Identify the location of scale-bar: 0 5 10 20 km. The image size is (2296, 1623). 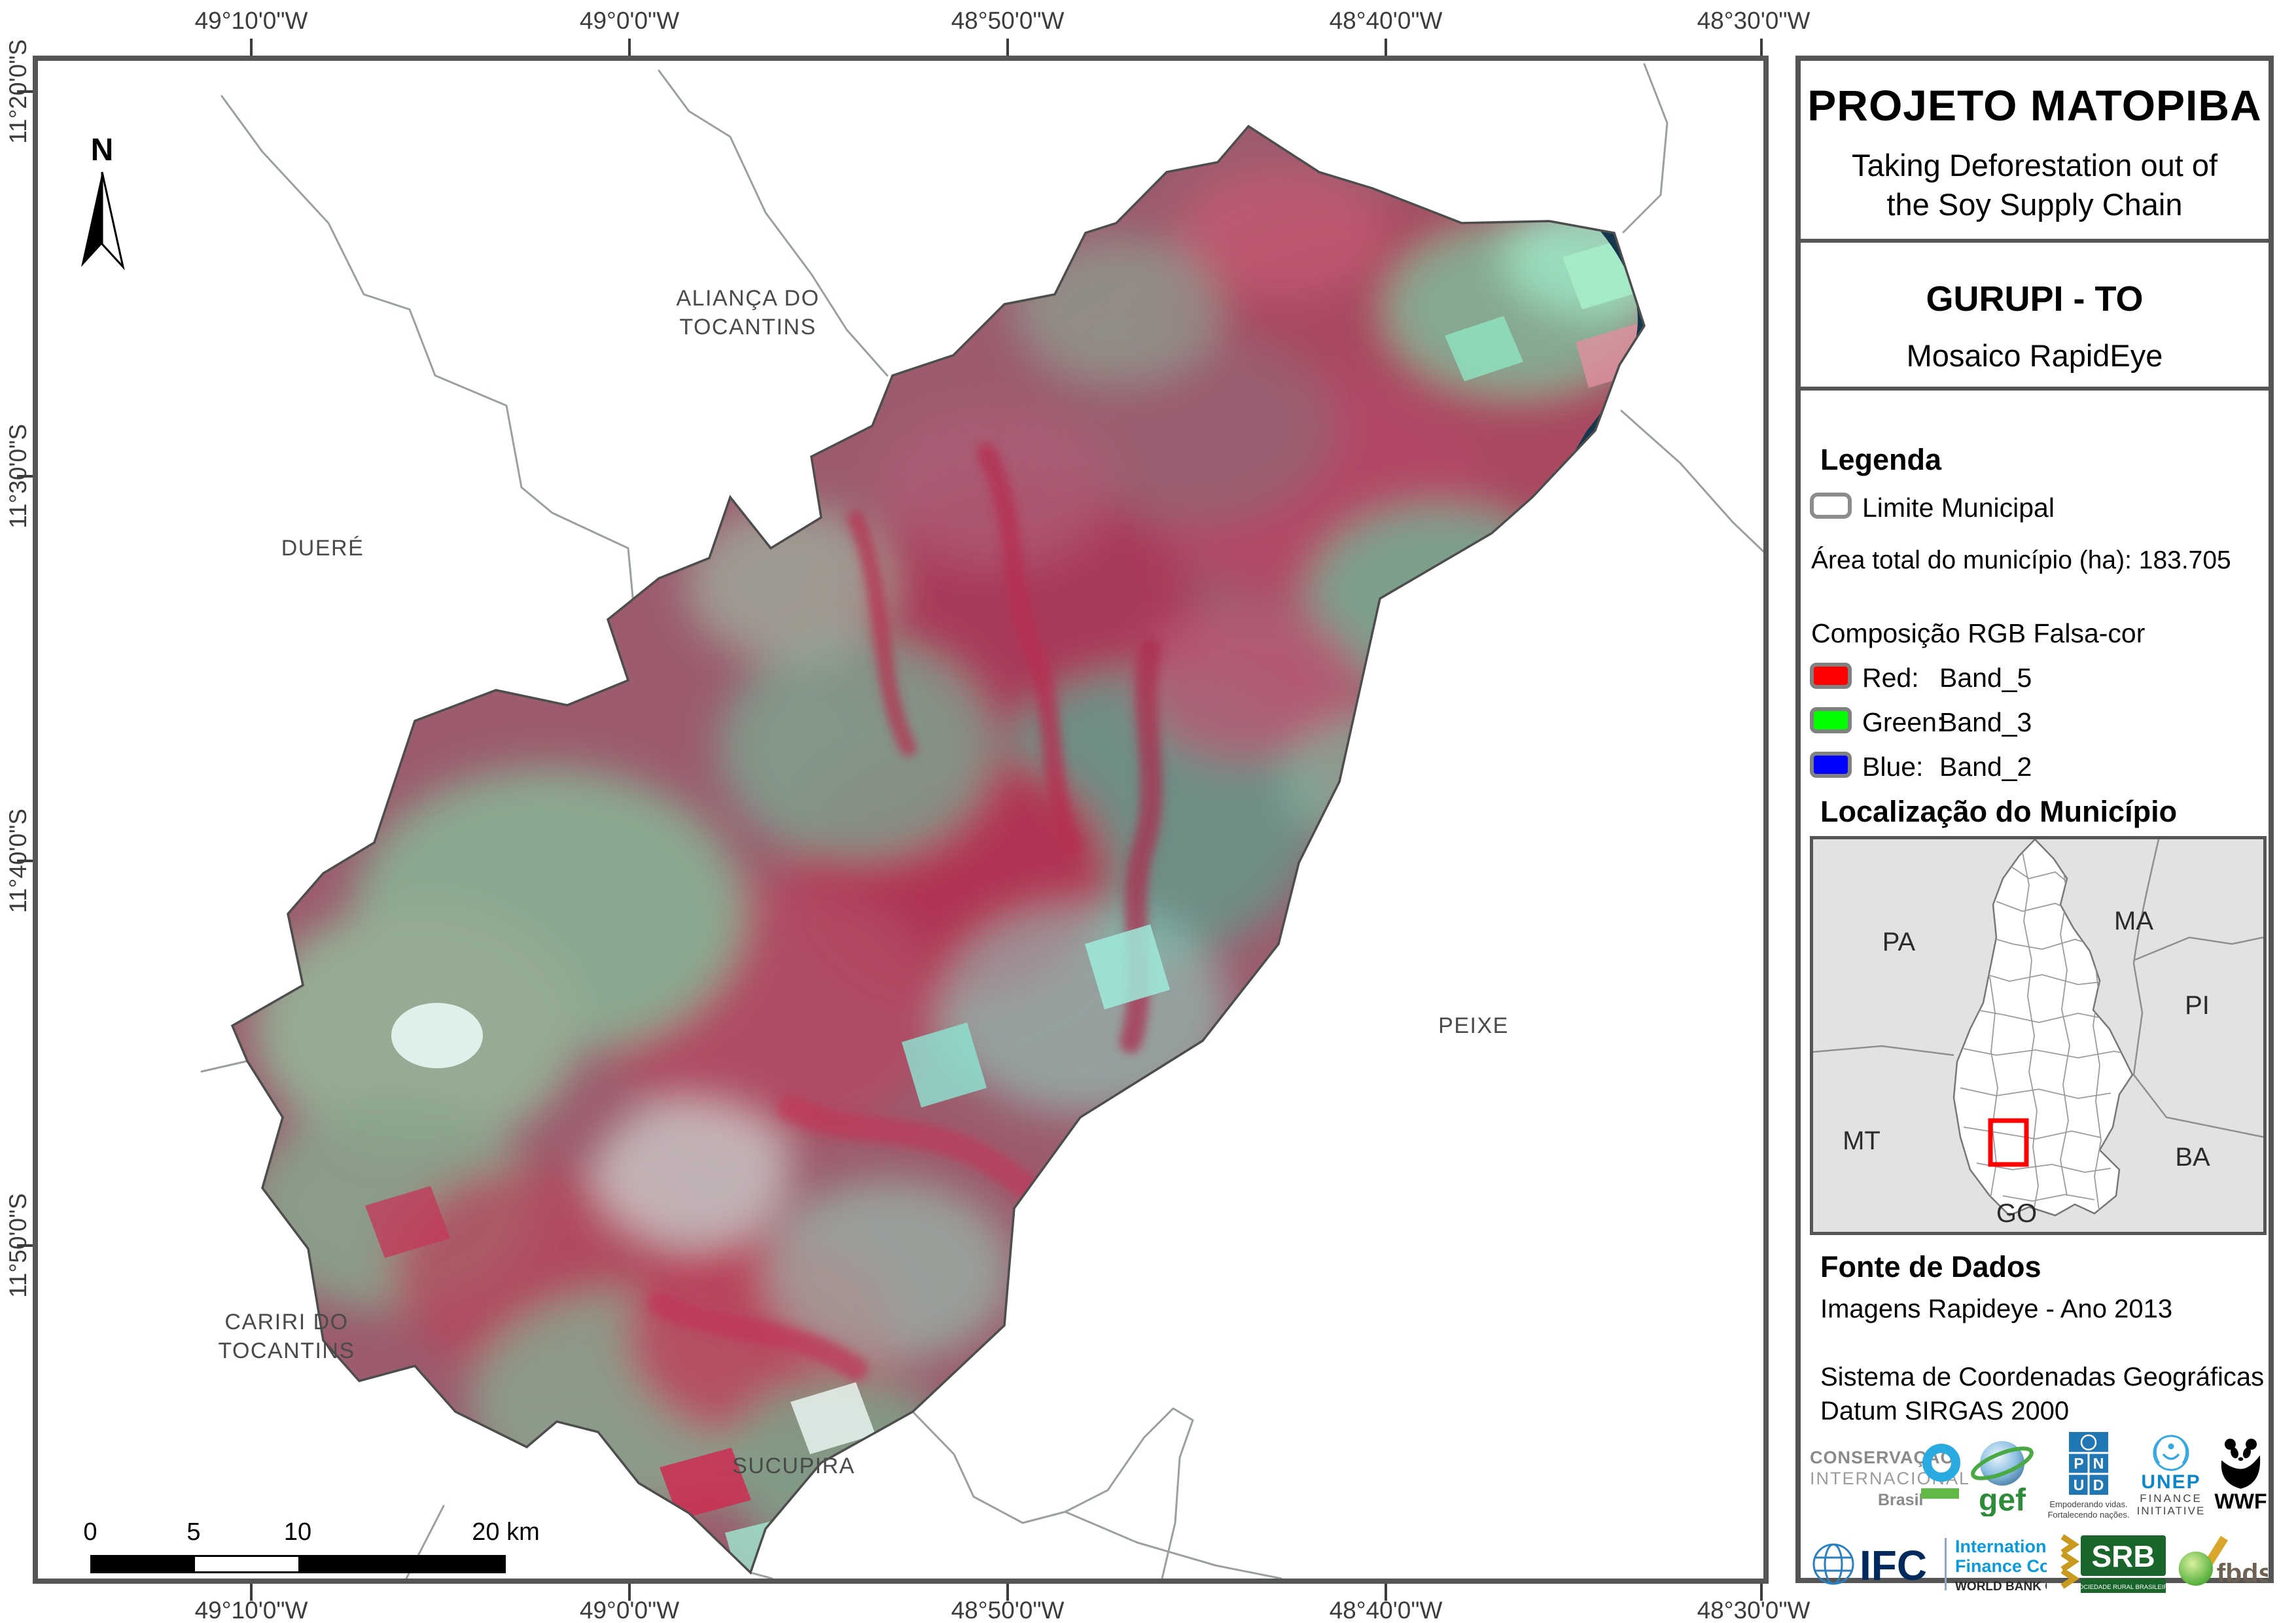
(311, 1548).